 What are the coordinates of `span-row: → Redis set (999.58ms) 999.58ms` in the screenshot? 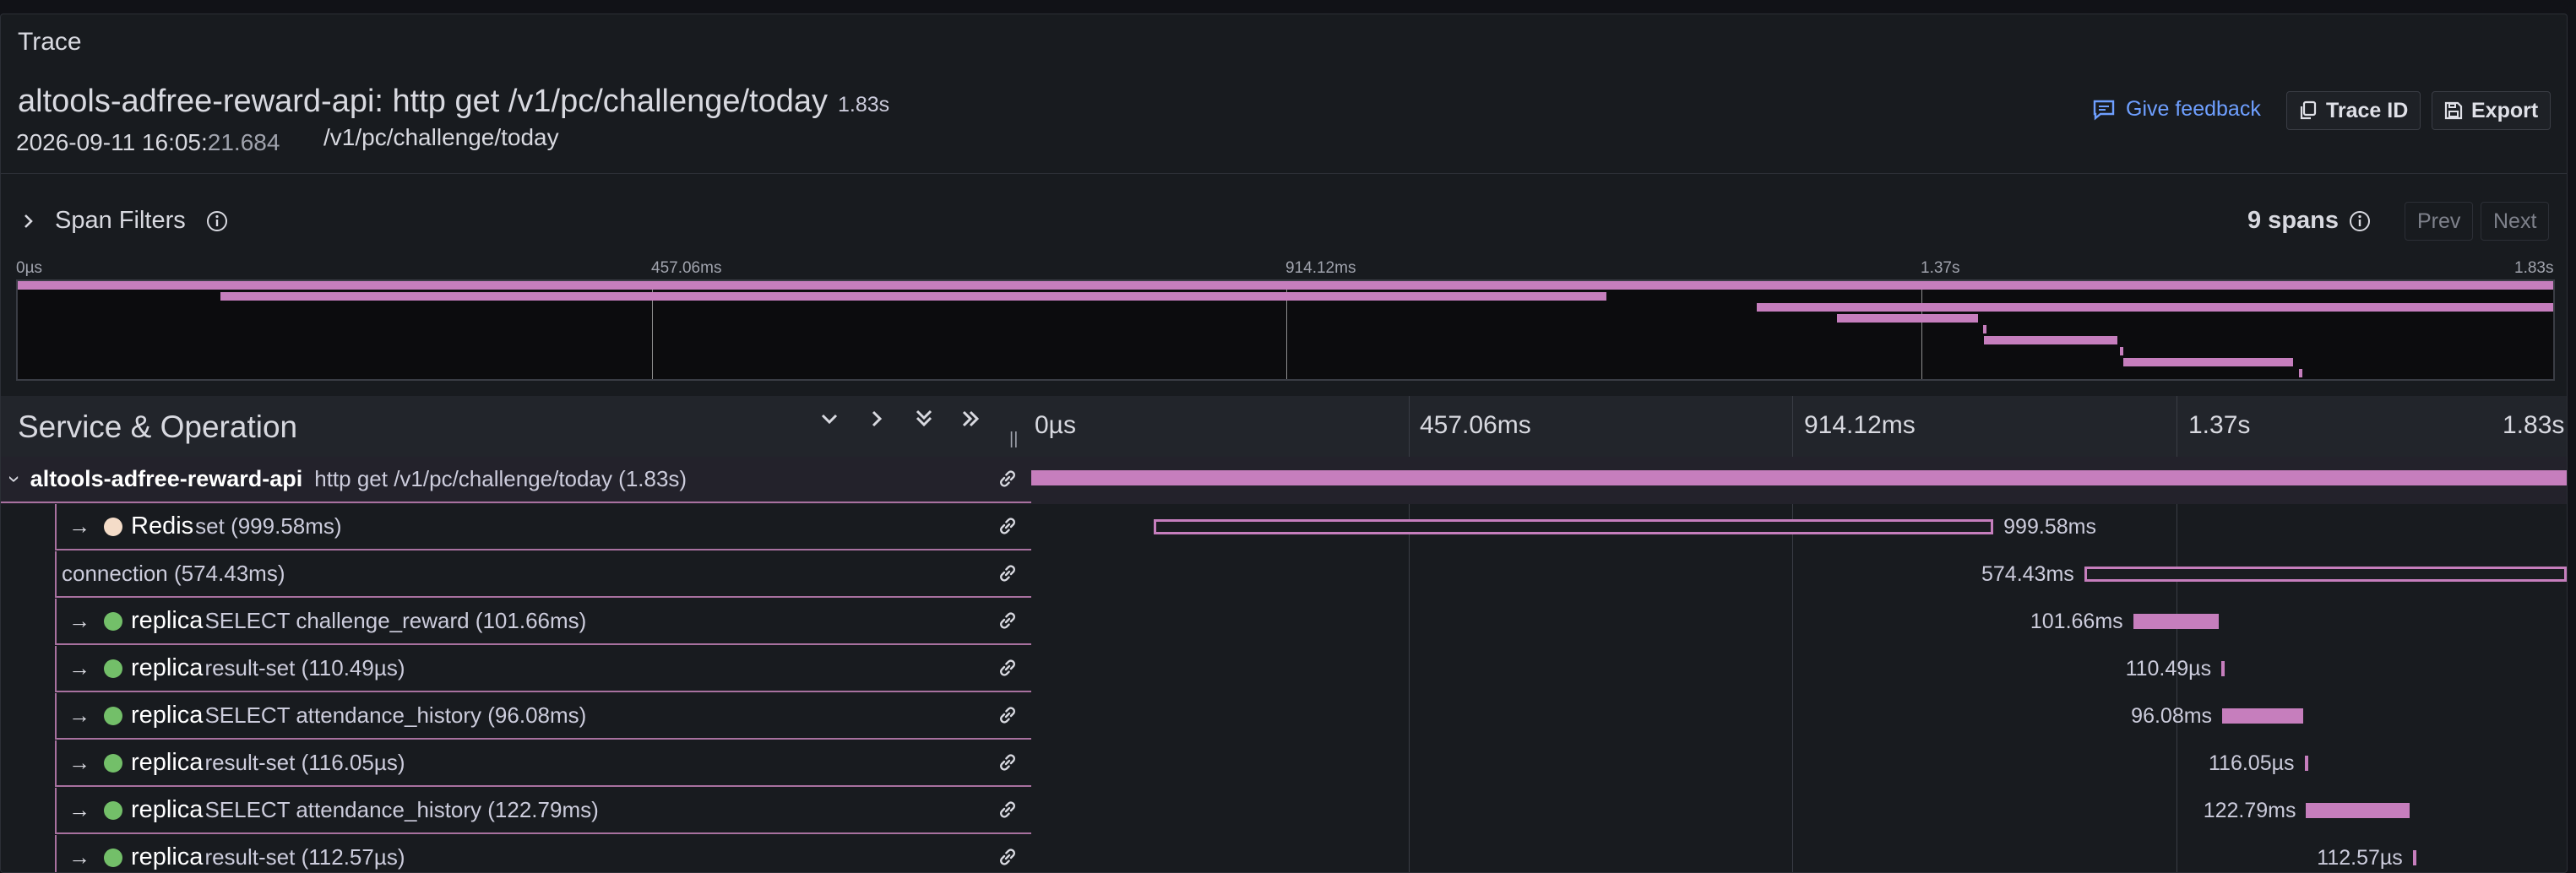 It's located at (1284, 527).